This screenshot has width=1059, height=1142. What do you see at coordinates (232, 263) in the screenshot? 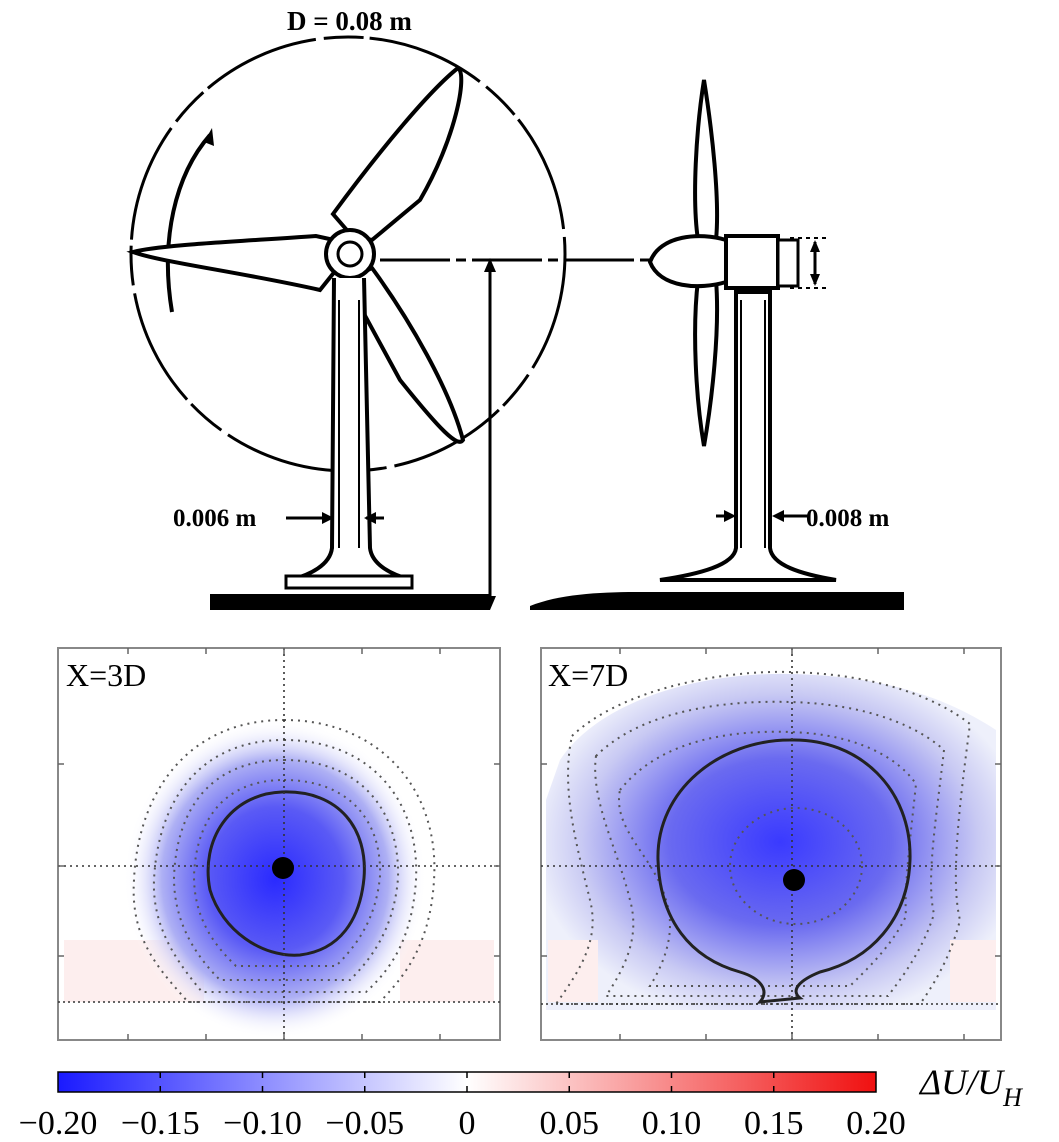
I see `blade-left` at bounding box center [232, 263].